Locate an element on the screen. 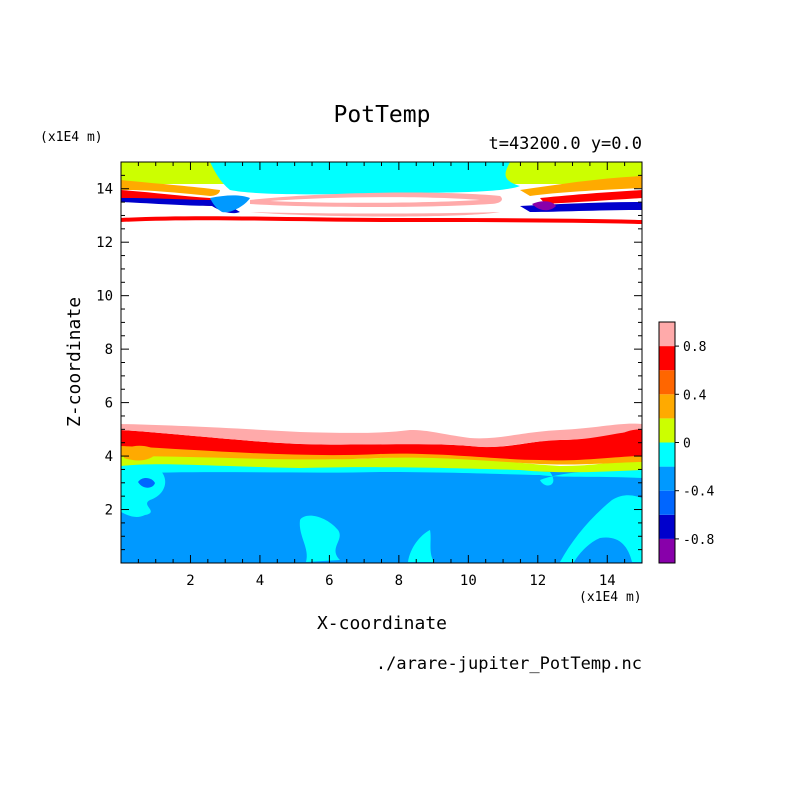 Image resolution: width=804 pixels, height=808 pixels. colorbar is located at coordinates (667, 442).